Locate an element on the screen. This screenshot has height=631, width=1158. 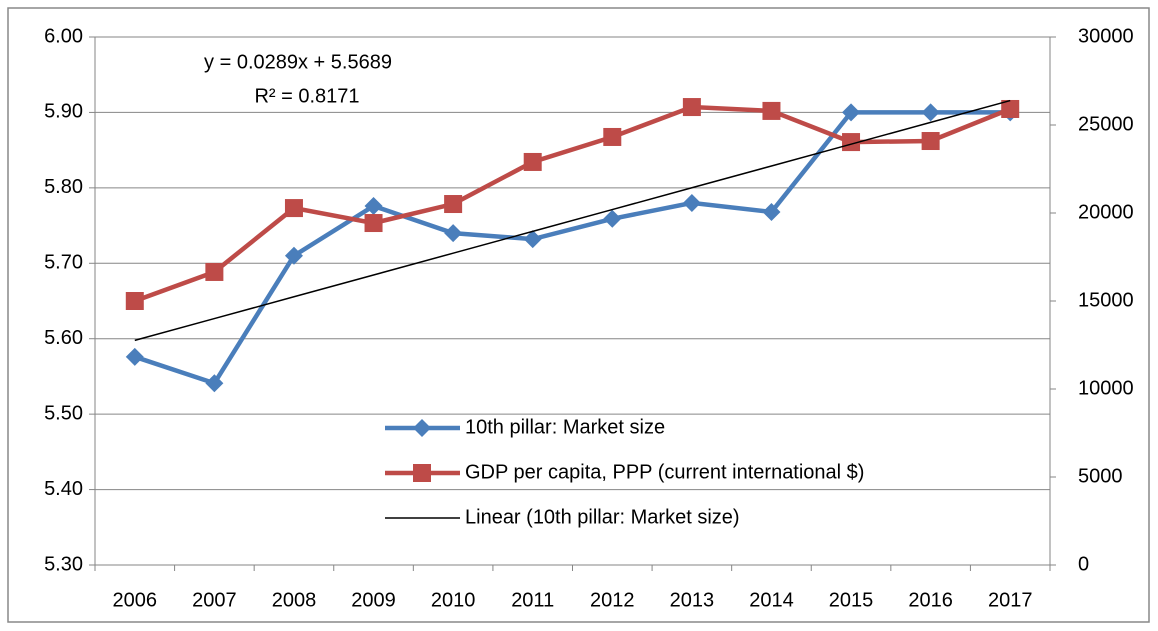
y-tick-label: 5.50 is located at coordinates (63, 413).